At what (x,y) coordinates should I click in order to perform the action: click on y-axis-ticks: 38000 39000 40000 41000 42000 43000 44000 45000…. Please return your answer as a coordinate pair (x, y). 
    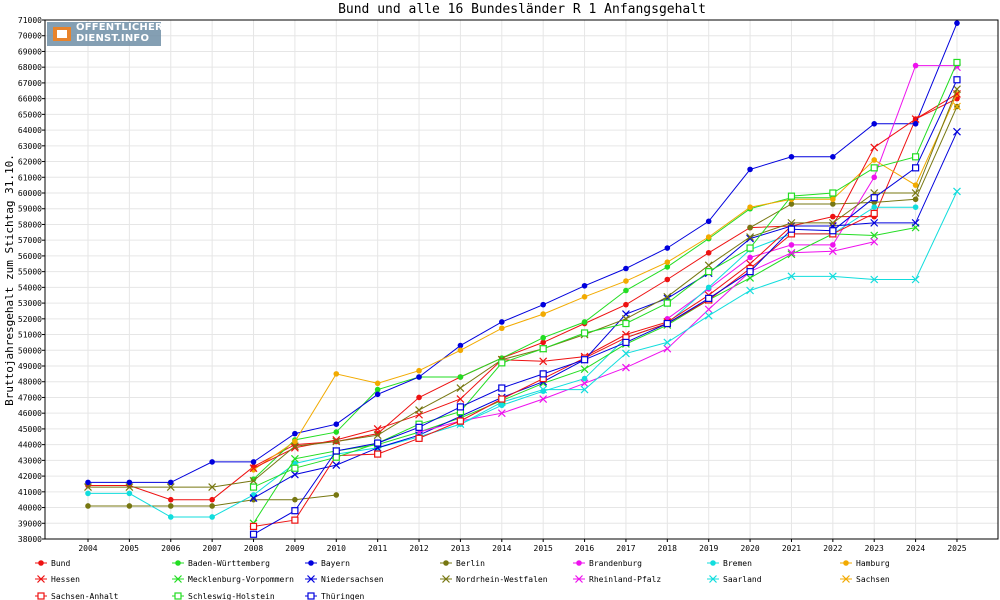
    Looking at the image, I should click on (31, 280).